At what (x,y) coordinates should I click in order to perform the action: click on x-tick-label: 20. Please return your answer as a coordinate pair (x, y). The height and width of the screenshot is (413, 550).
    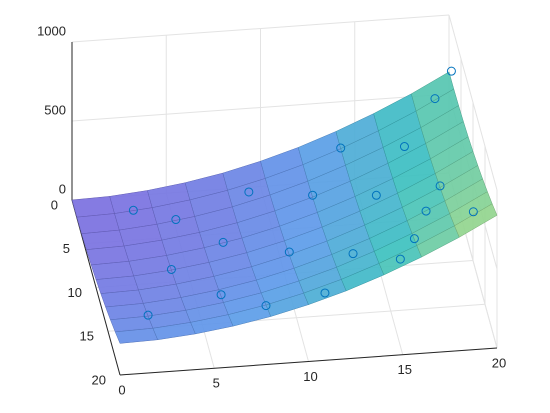
    Looking at the image, I should click on (499, 362).